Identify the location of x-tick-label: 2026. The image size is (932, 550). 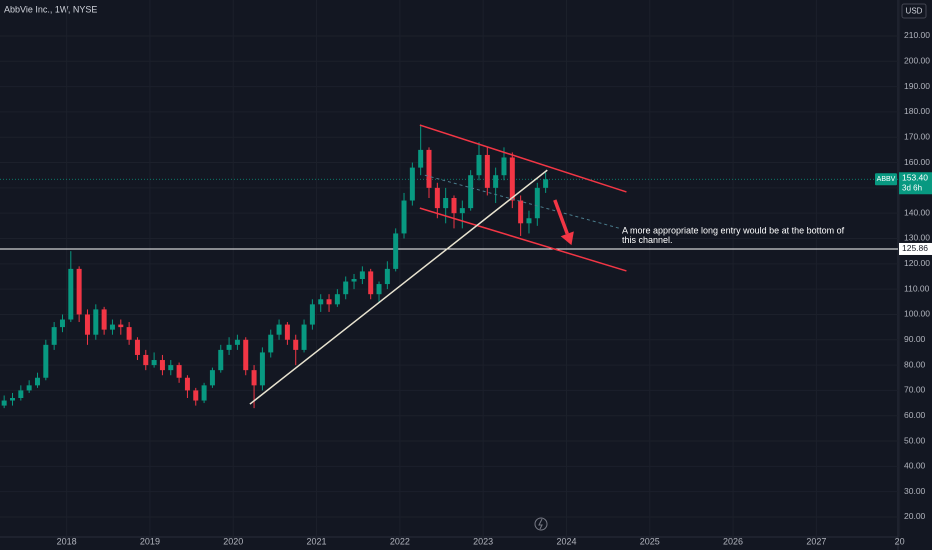
(733, 541).